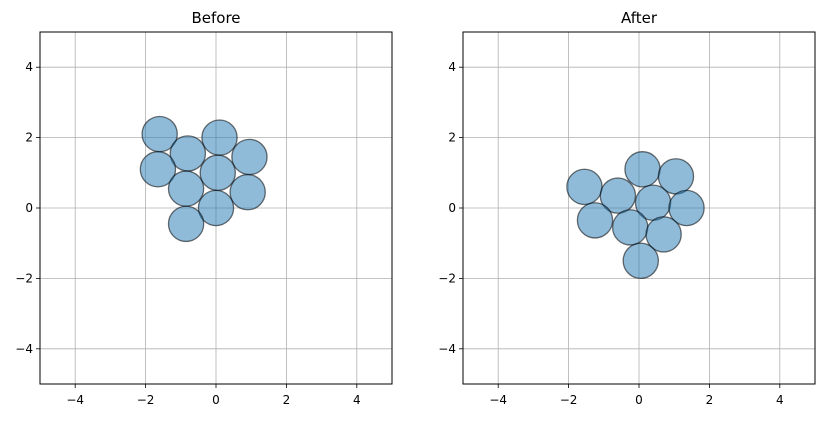 This screenshot has height=423, width=825. Describe the element at coordinates (215, 18) in the screenshot. I see `chart-title: Before` at that location.